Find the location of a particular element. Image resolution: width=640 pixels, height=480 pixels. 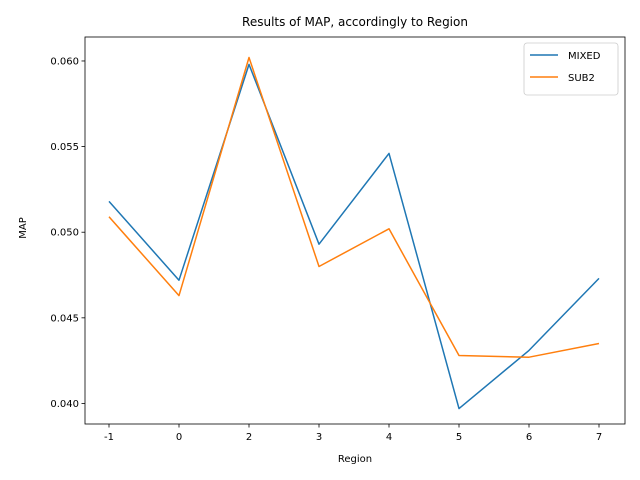

chart-title: Results of MAP, accordingly to Region is located at coordinates (355, 22).